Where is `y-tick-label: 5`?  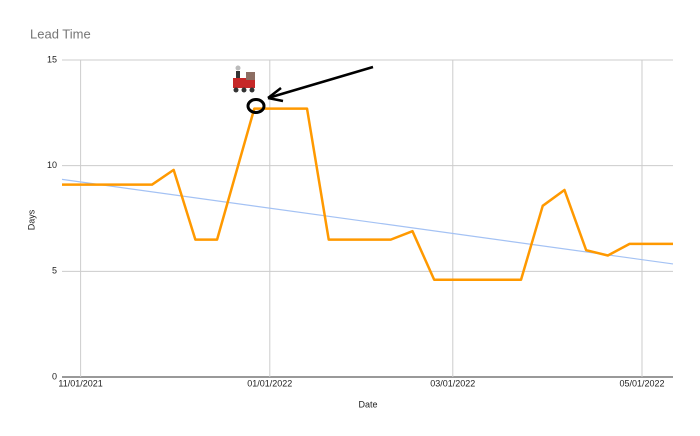 y-tick-label: 5 is located at coordinates (54, 271).